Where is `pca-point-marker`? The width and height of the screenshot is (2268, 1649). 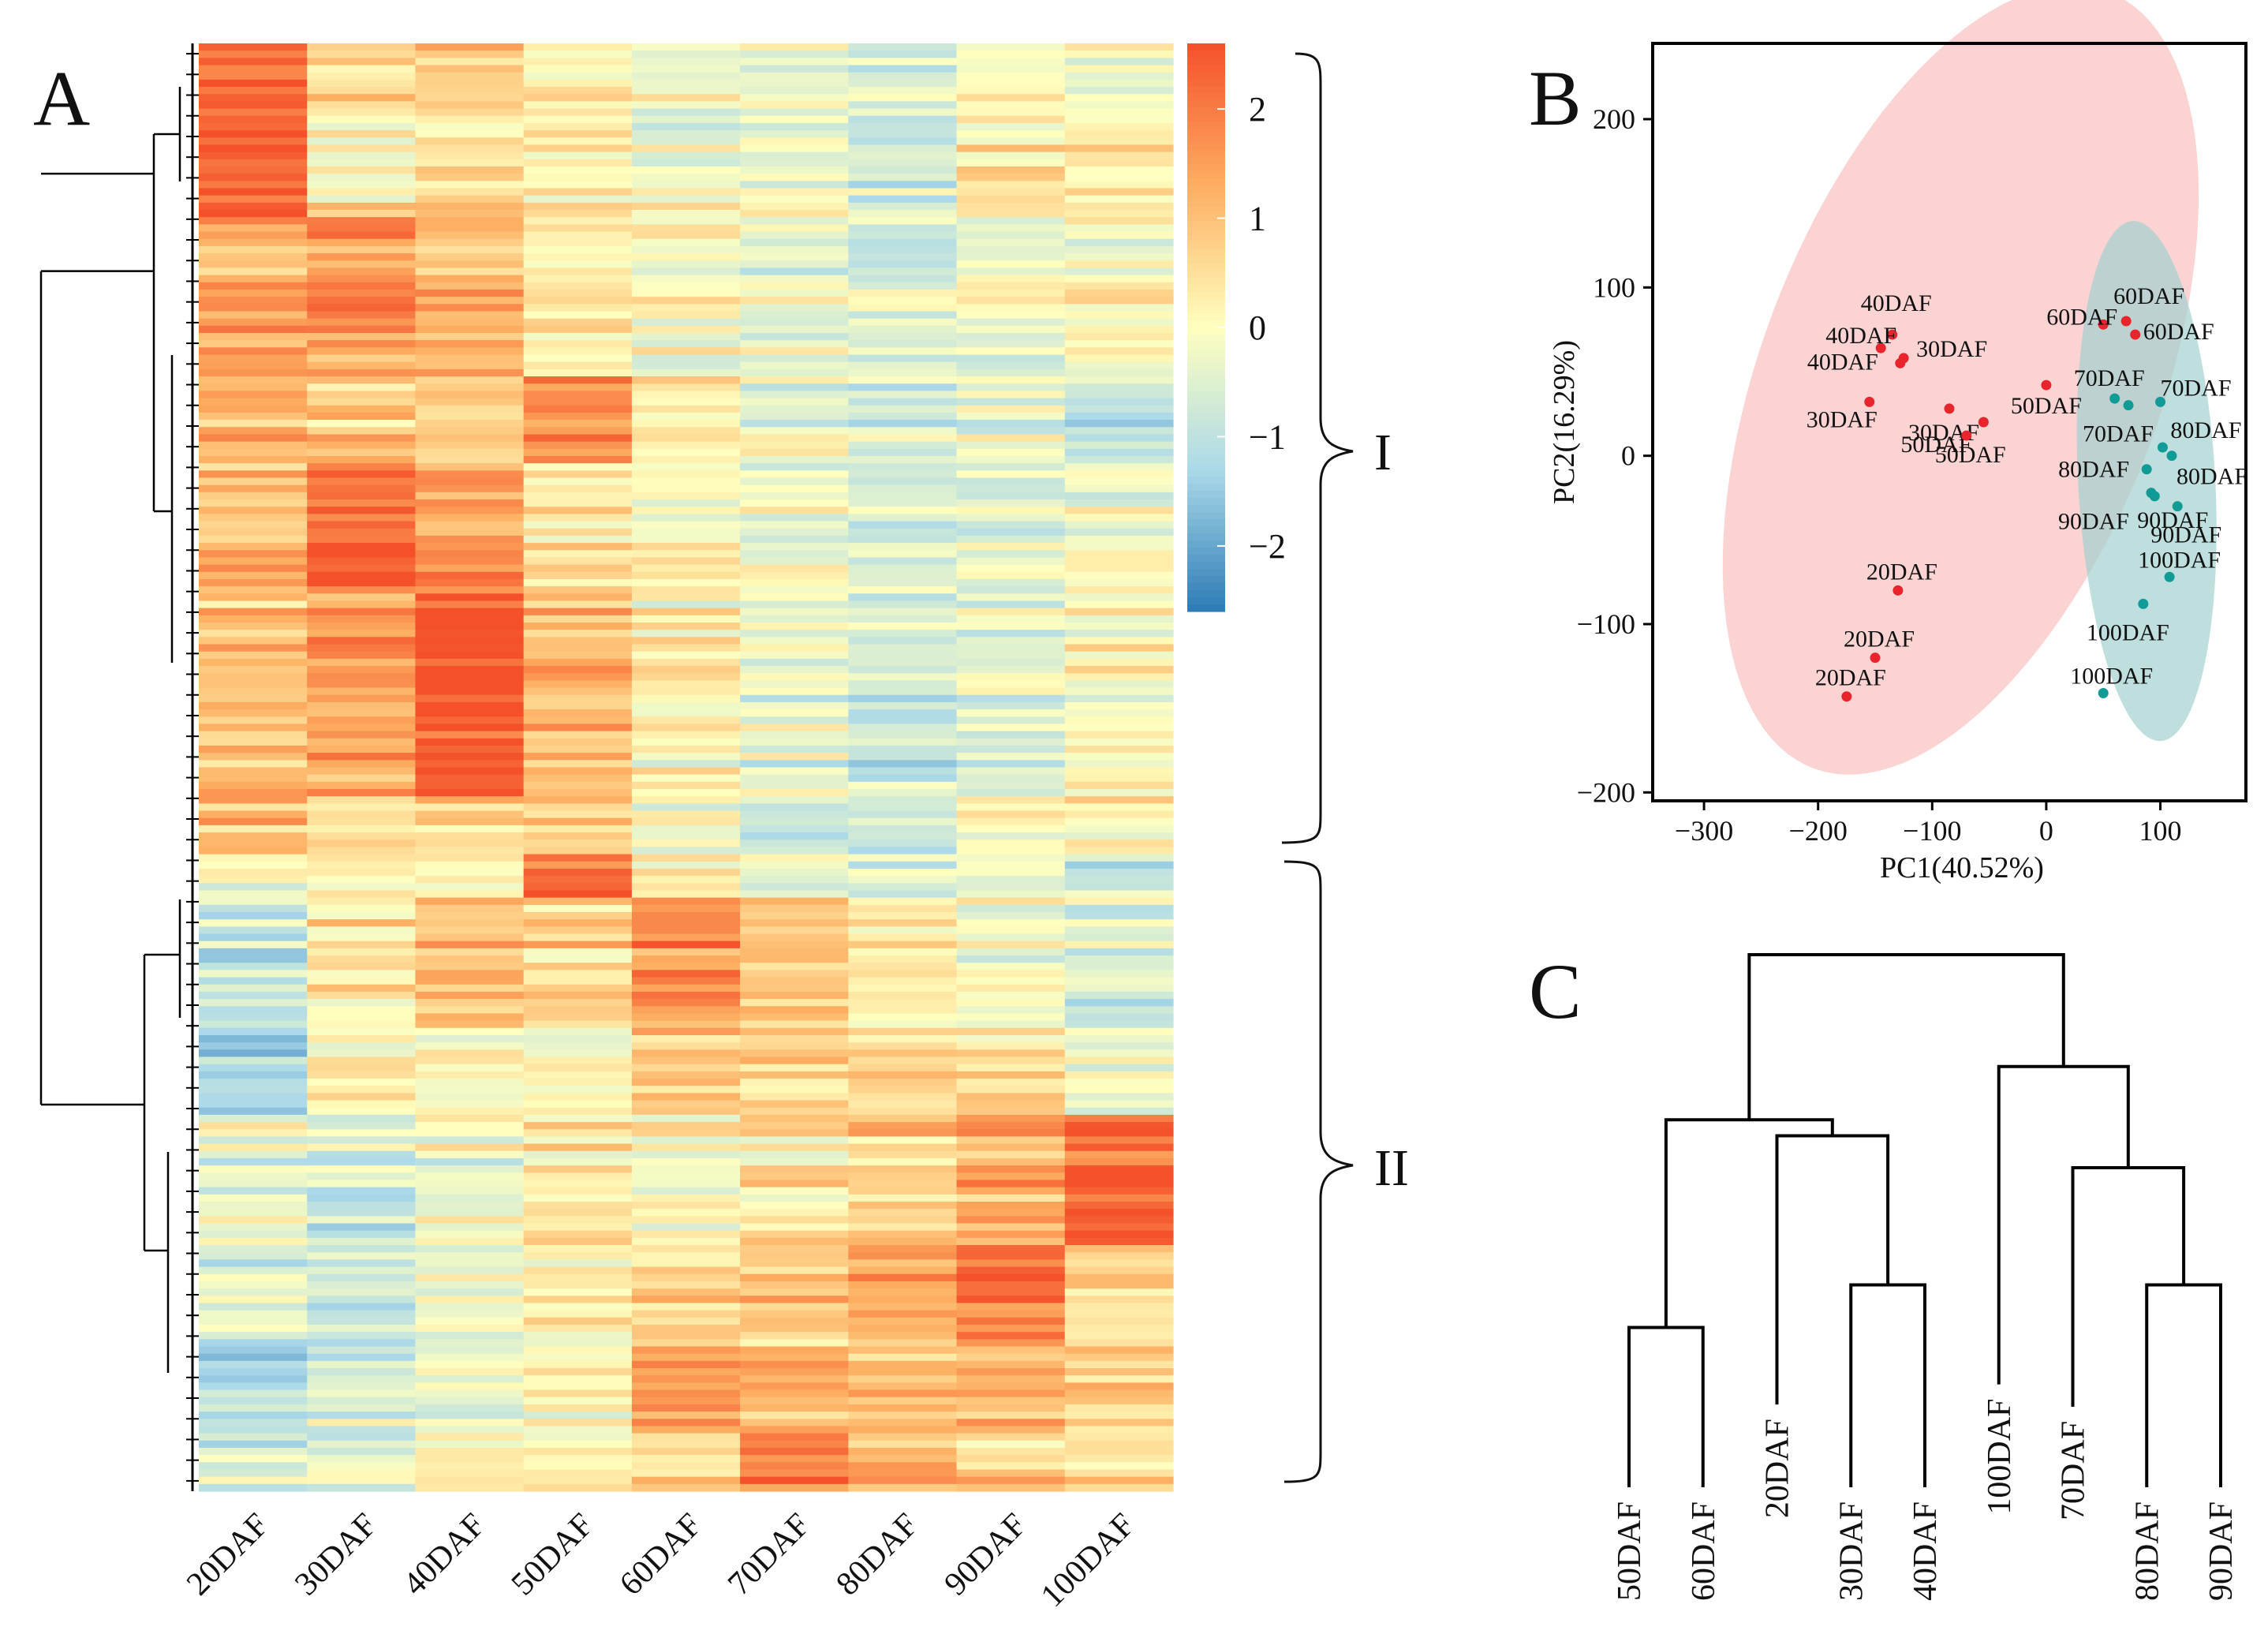
pca-point-marker is located at coordinates (2171, 456).